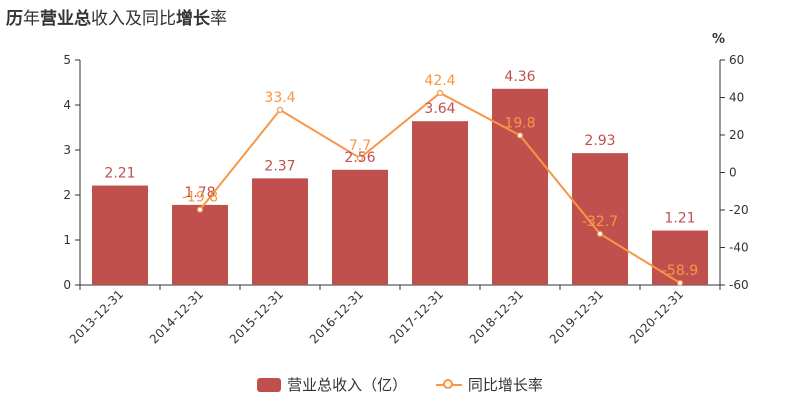  Describe the element at coordinates (439, 109) in the screenshot. I see `revenue-data-label: 3.64` at that location.